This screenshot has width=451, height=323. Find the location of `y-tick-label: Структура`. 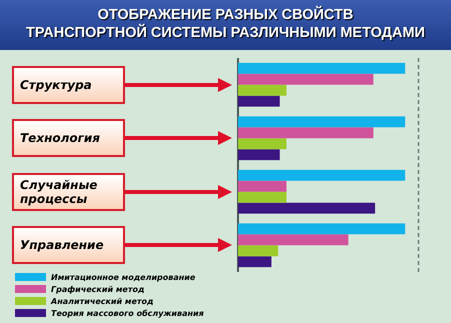

y-tick-label: Структура is located at coordinates (68, 85).